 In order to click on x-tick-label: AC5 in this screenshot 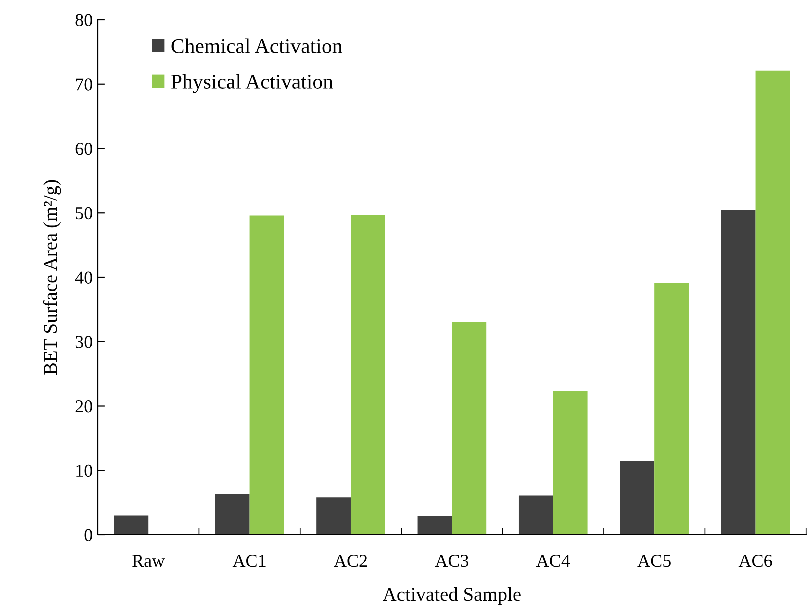, I will do `click(654, 561)`.